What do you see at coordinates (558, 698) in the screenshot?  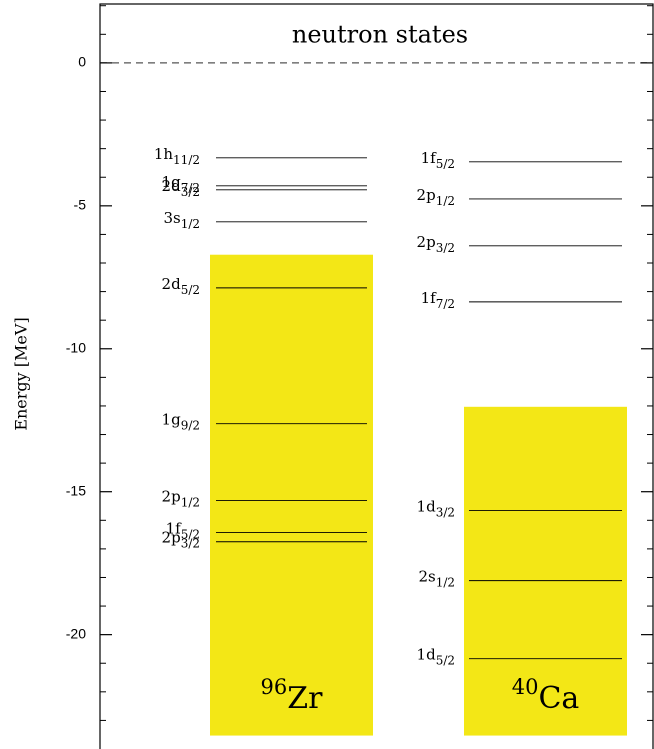 I see `nucleus-symbol: Ca` at bounding box center [558, 698].